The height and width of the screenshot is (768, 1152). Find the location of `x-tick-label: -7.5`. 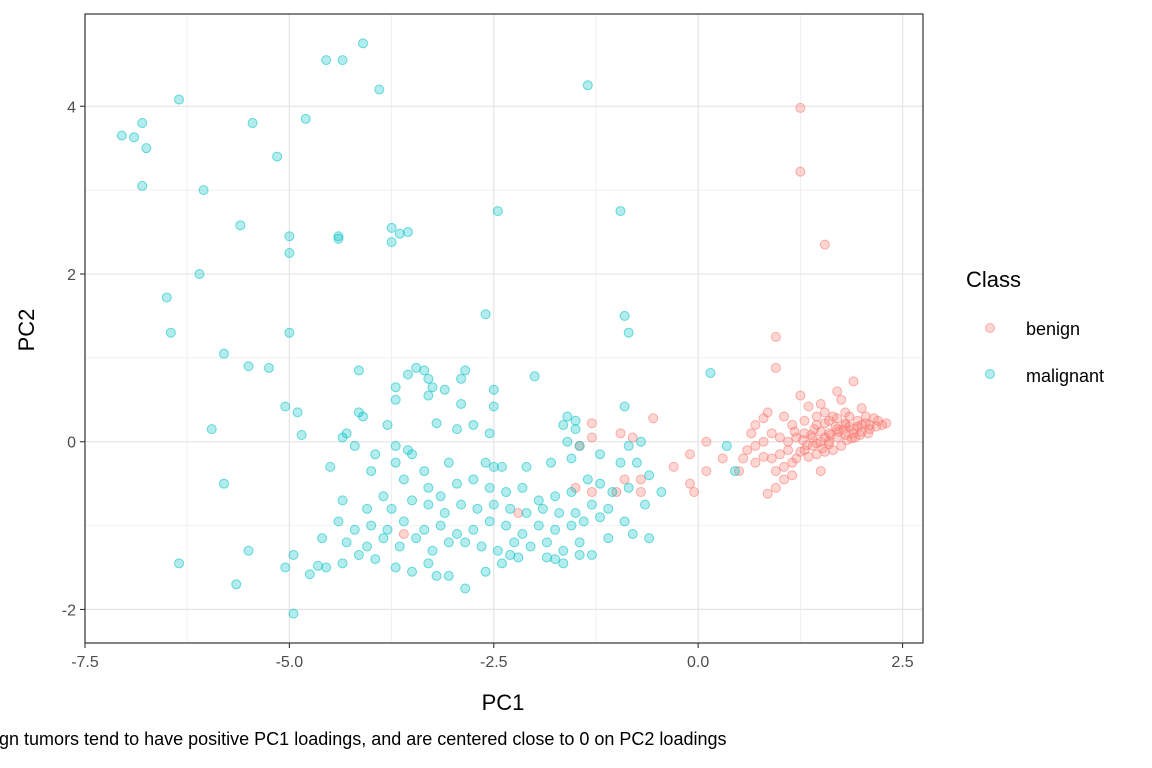

x-tick-label: -7.5 is located at coordinates (85, 662).